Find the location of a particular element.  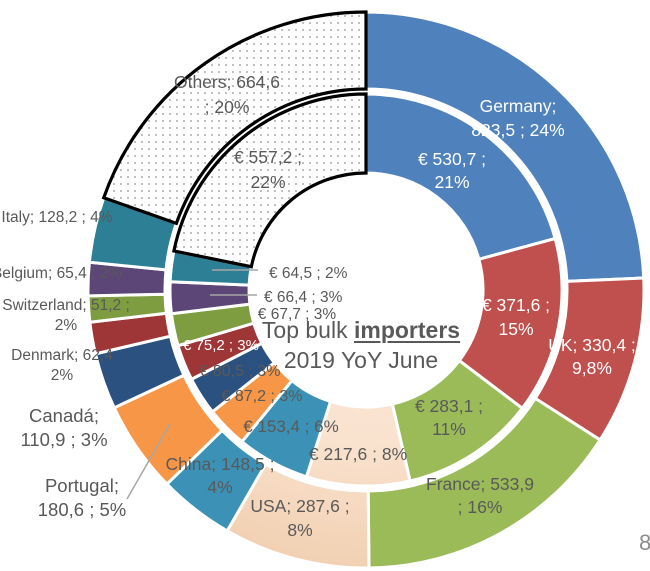

wedge-inner-others is located at coordinates (270, 180).